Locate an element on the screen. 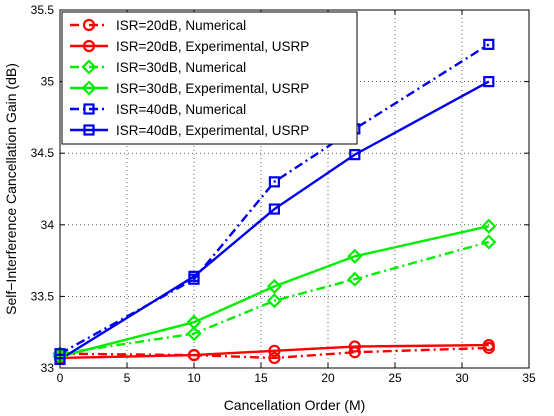 The height and width of the screenshot is (416, 554). x-tick-label: 30 is located at coordinates (462, 378).